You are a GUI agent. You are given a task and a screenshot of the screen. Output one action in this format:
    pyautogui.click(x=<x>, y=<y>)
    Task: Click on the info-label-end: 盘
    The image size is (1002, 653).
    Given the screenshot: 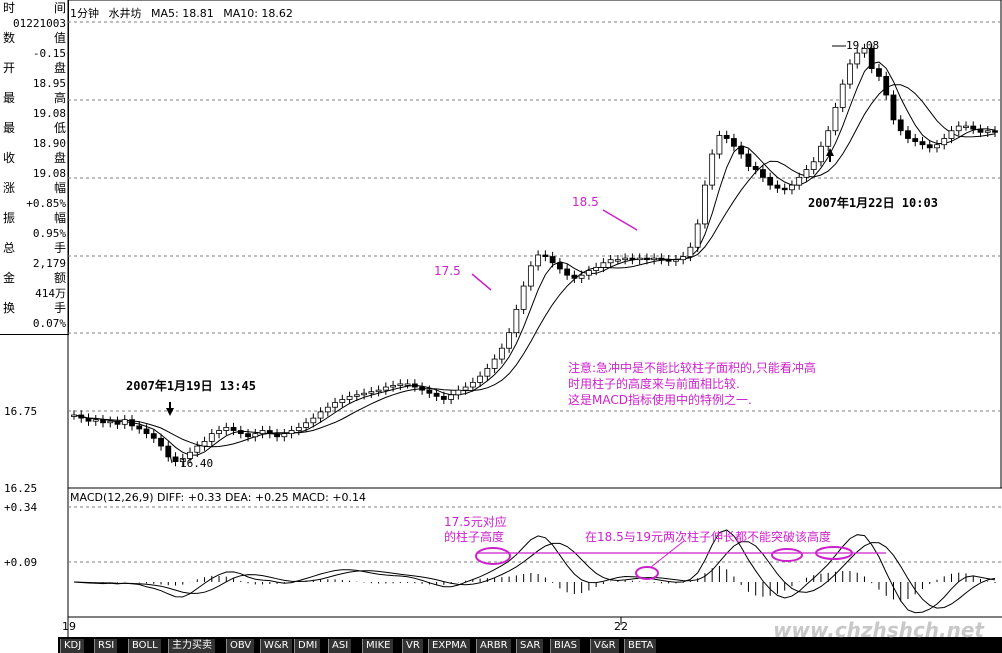 What is the action you would take?
    pyautogui.click(x=59, y=158)
    